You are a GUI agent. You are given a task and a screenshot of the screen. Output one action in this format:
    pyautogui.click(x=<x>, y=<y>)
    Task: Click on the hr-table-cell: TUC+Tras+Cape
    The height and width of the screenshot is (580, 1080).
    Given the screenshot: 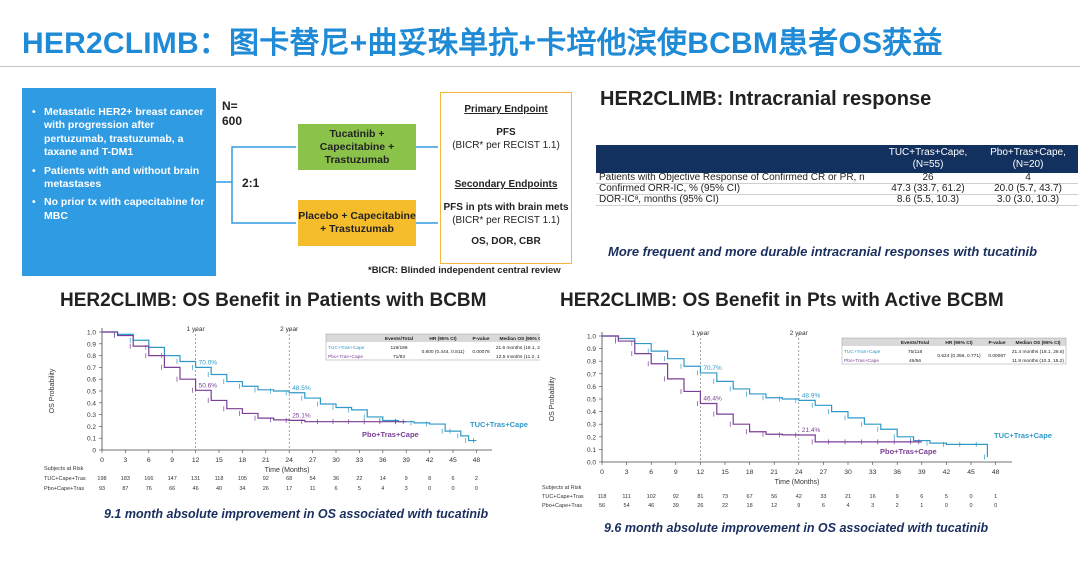 What is the action you would take?
    pyautogui.click(x=346, y=348)
    